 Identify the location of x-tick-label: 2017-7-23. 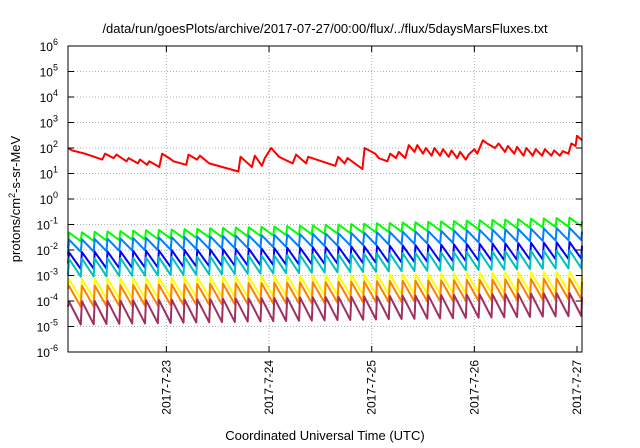
(166, 387).